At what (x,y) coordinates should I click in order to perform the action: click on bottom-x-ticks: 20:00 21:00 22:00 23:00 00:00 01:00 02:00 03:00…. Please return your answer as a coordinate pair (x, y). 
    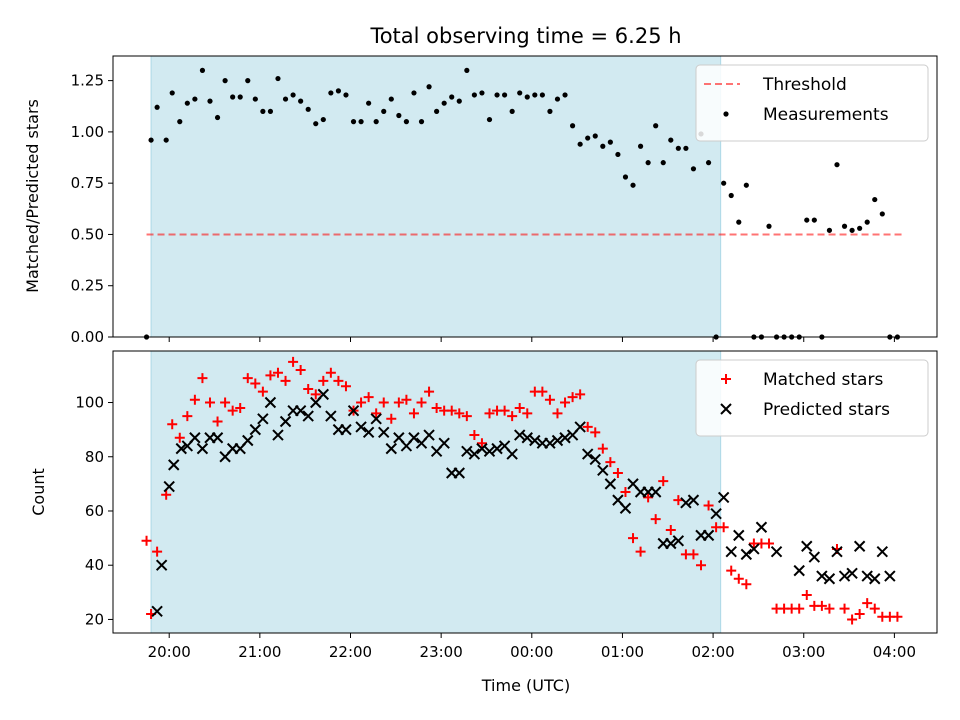
    Looking at the image, I should click on (532, 647).